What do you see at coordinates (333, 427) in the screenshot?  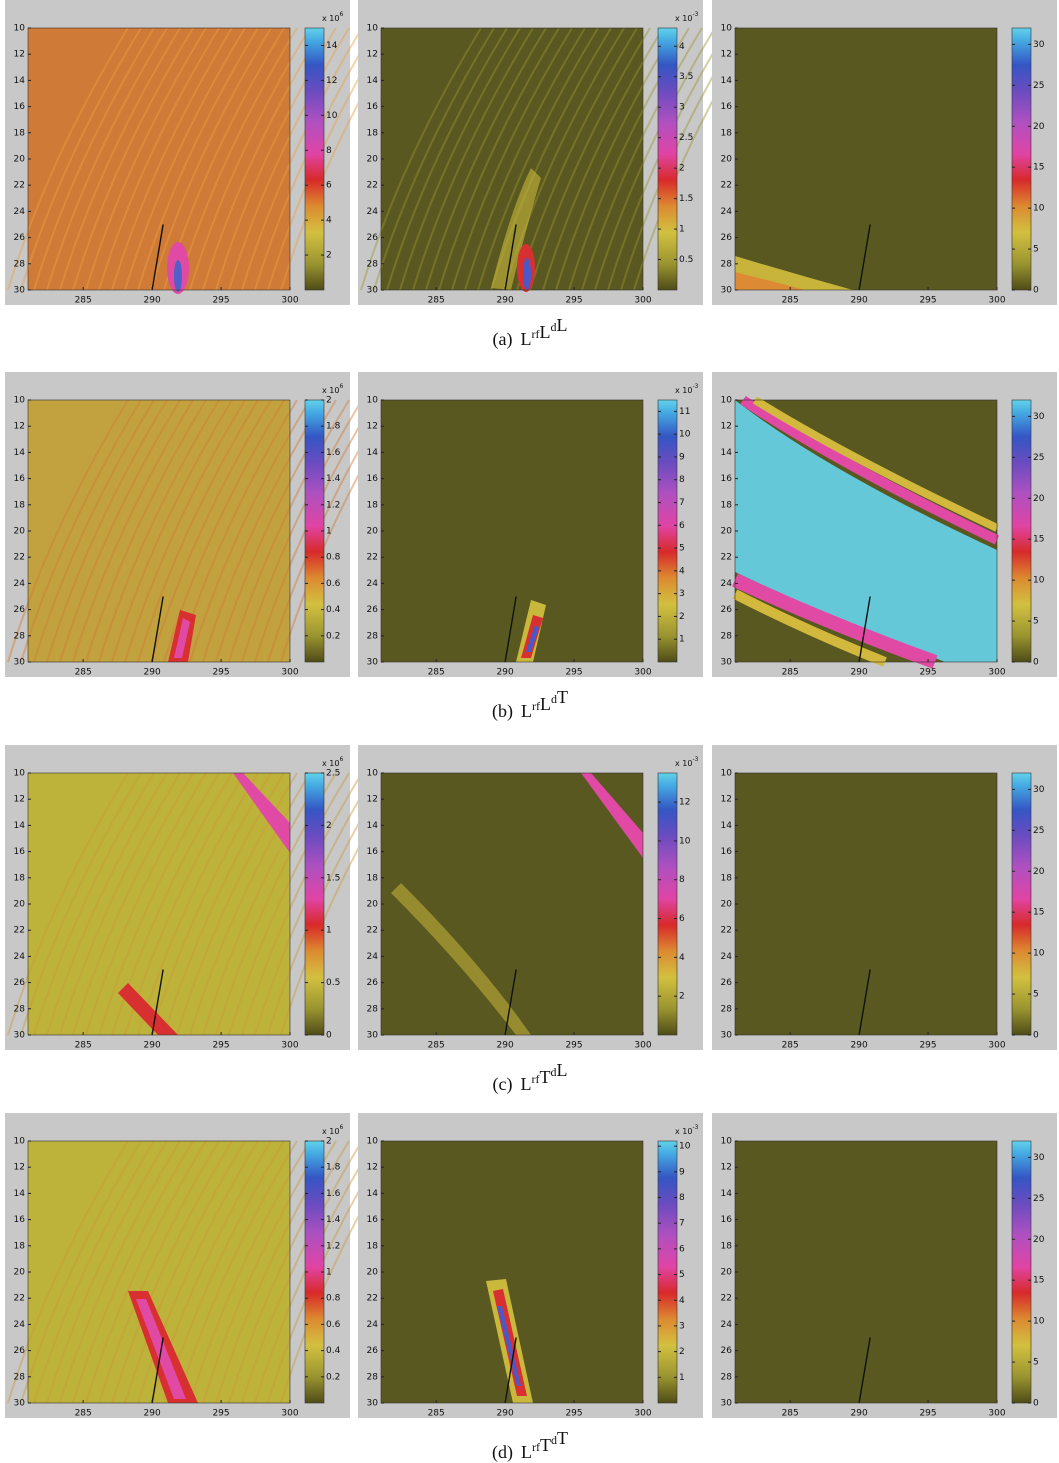 I see `colorbar-tick-label: 1.8` at bounding box center [333, 427].